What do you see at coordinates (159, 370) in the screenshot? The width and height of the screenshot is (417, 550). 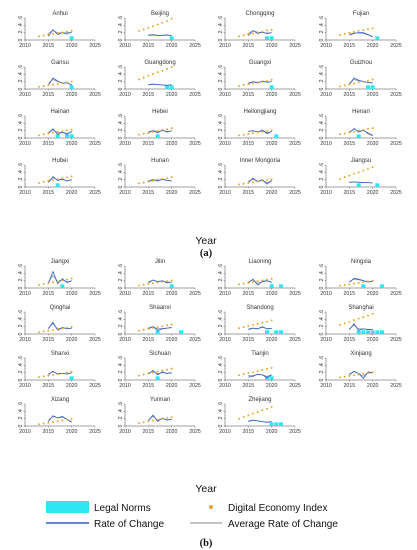 I see `panel-sichuan: Sichuan 0 .2 .4 .6 2010 2015 2020 2025` at bounding box center [159, 370].